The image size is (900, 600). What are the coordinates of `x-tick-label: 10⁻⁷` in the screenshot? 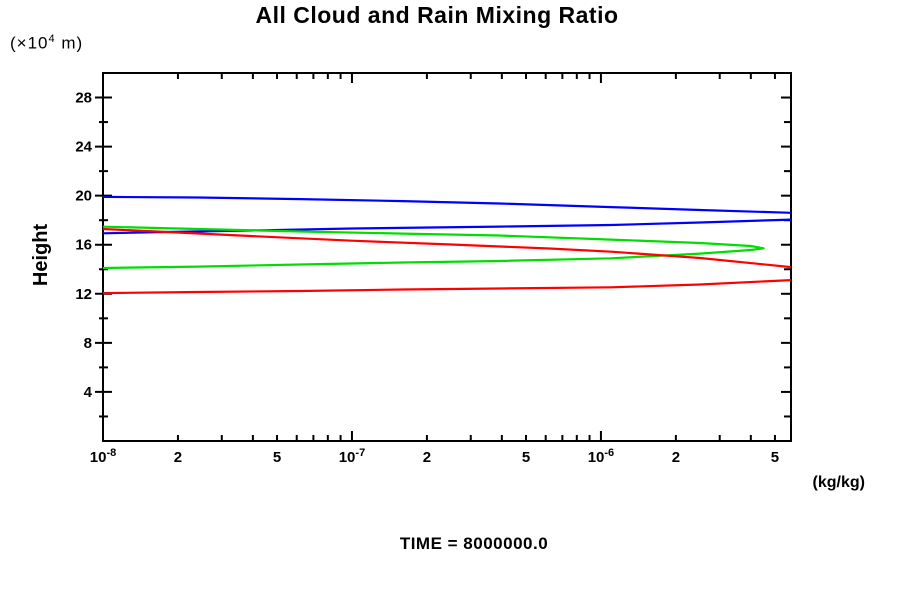 It's located at (352, 456).